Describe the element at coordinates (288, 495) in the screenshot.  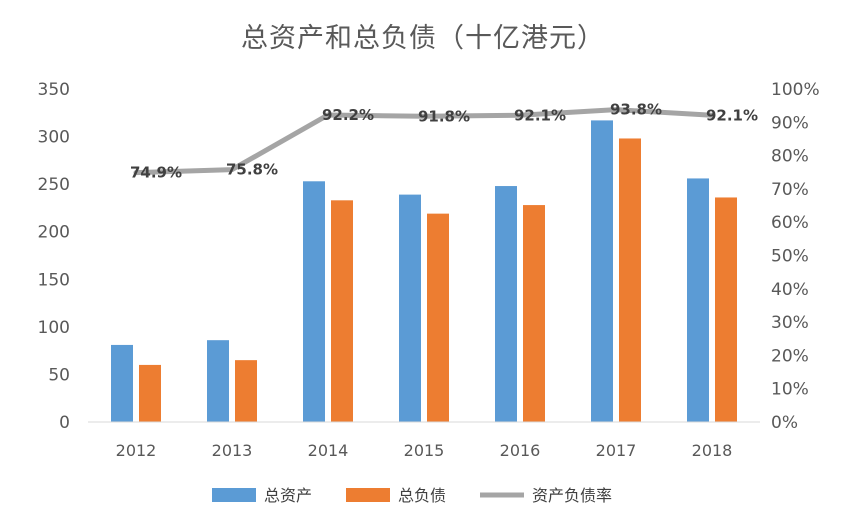
I see `legend-label: 总资产` at that location.